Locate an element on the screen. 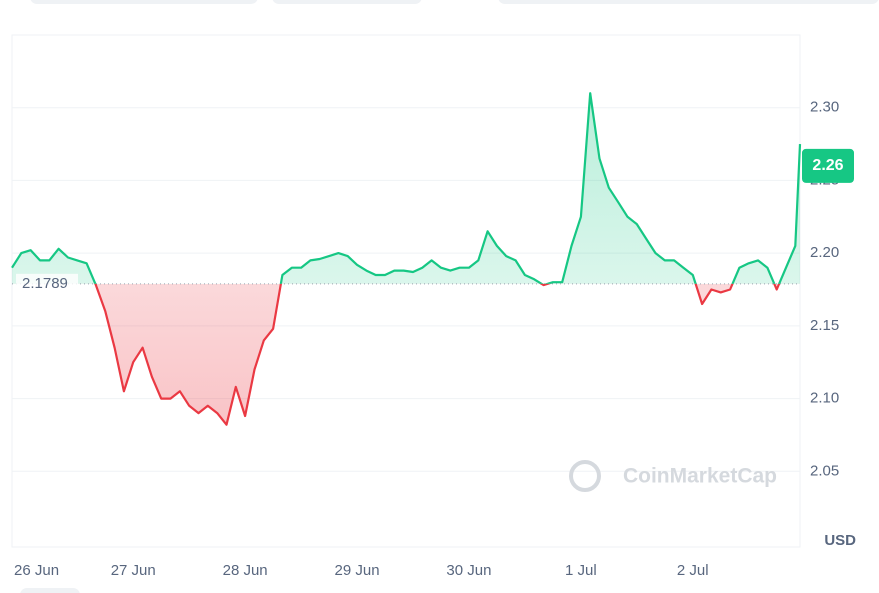 This screenshot has height=593, width=879. x-tick-label: 2 Jul is located at coordinates (693, 570).